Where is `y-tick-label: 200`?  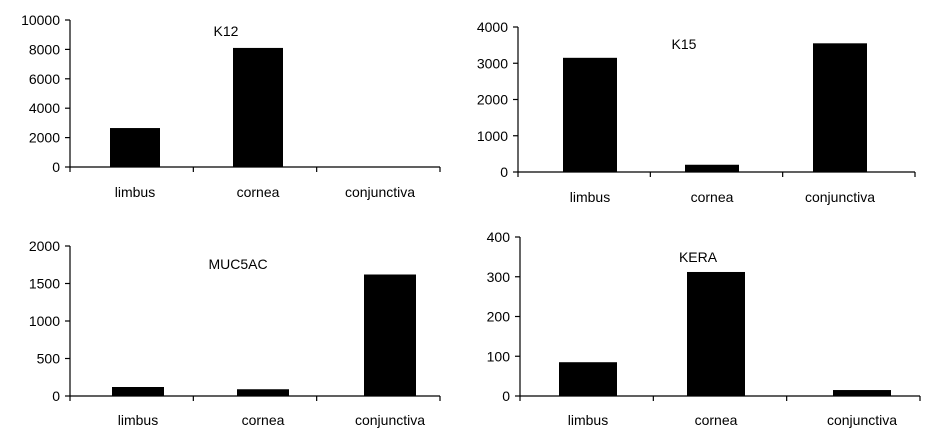
y-tick-label: 200 is located at coordinates (499, 317).